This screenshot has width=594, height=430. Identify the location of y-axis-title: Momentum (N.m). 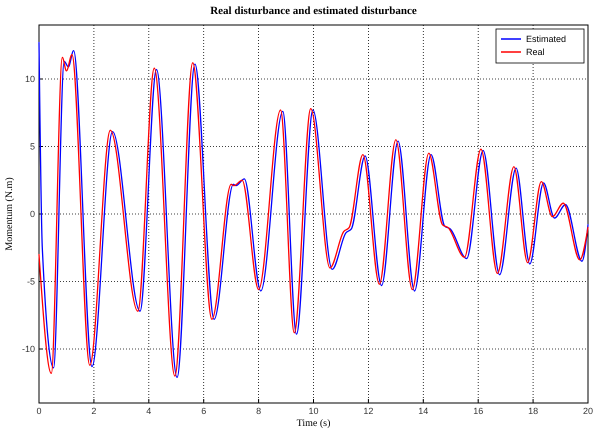
(9, 214).